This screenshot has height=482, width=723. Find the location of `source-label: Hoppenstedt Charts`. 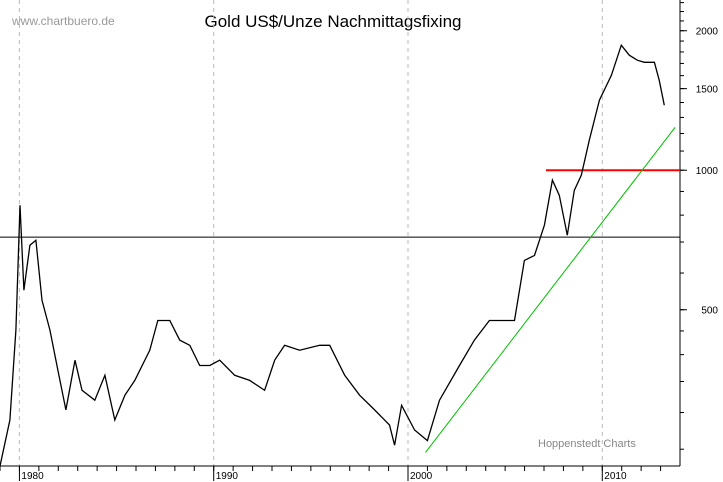

source-label: Hoppenstedt Charts is located at coordinates (587, 444).